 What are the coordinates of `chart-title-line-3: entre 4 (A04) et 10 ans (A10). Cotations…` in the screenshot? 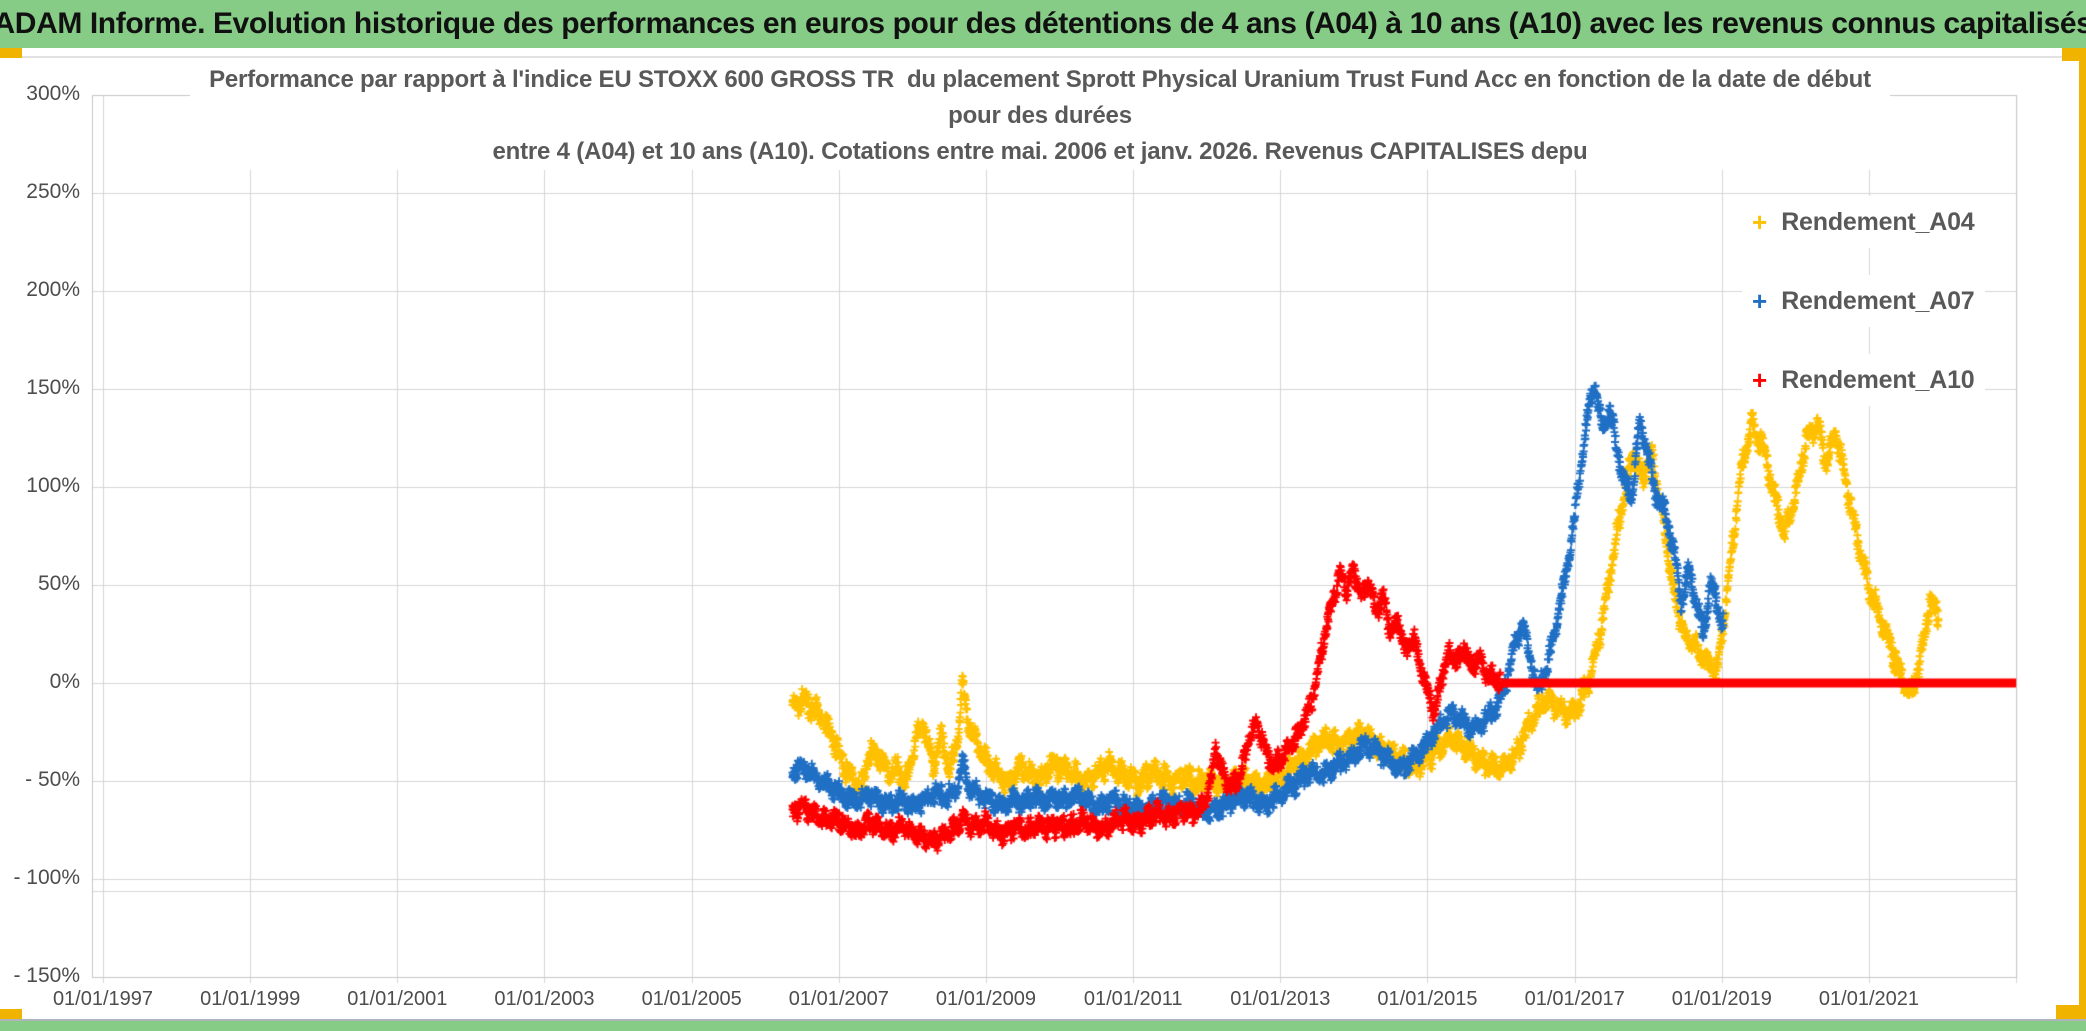 It's located at (1040, 151).